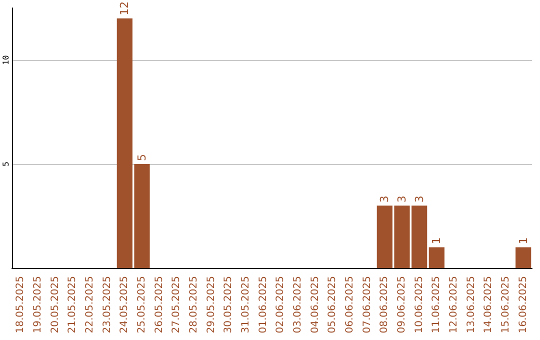 This screenshot has width=540, height=340. Describe the element at coordinates (402, 305) in the screenshot. I see `x-tick-label: 09.06.2025` at that location.